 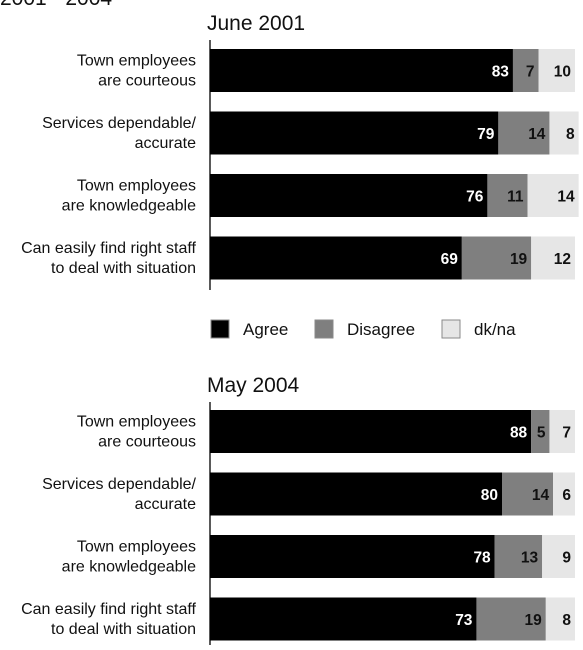 What do you see at coordinates (381, 329) in the screenshot?
I see `legend-label: Disagree` at bounding box center [381, 329].